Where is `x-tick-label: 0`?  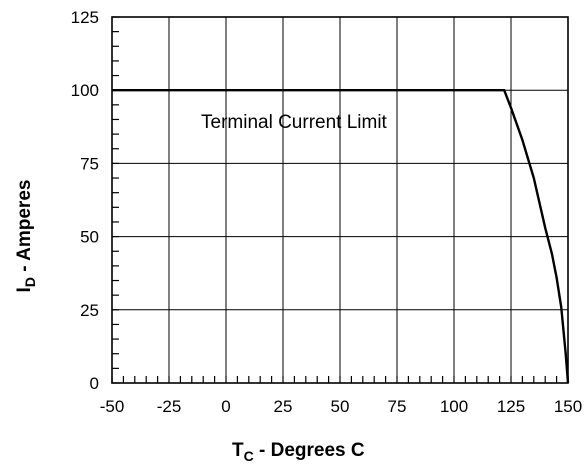 x-tick-label: 0 is located at coordinates (225, 406).